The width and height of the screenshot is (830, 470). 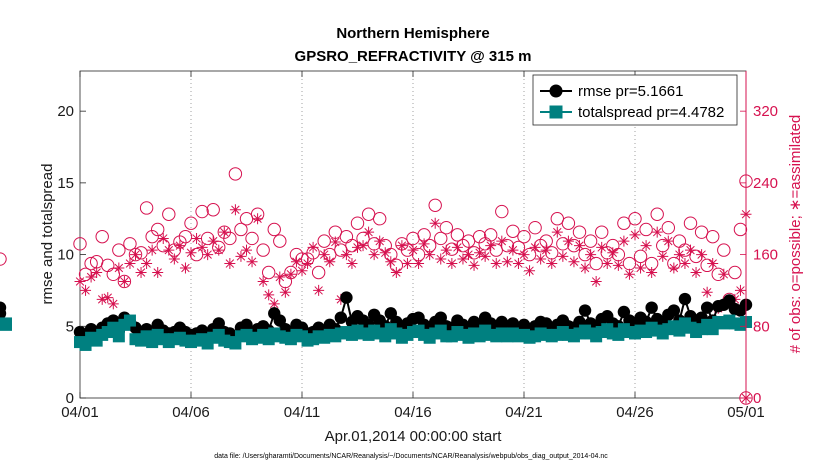 I want to click on chart-subtitle: GPSRO_REFRACTIVITY @ 315 m, so click(x=413, y=56).